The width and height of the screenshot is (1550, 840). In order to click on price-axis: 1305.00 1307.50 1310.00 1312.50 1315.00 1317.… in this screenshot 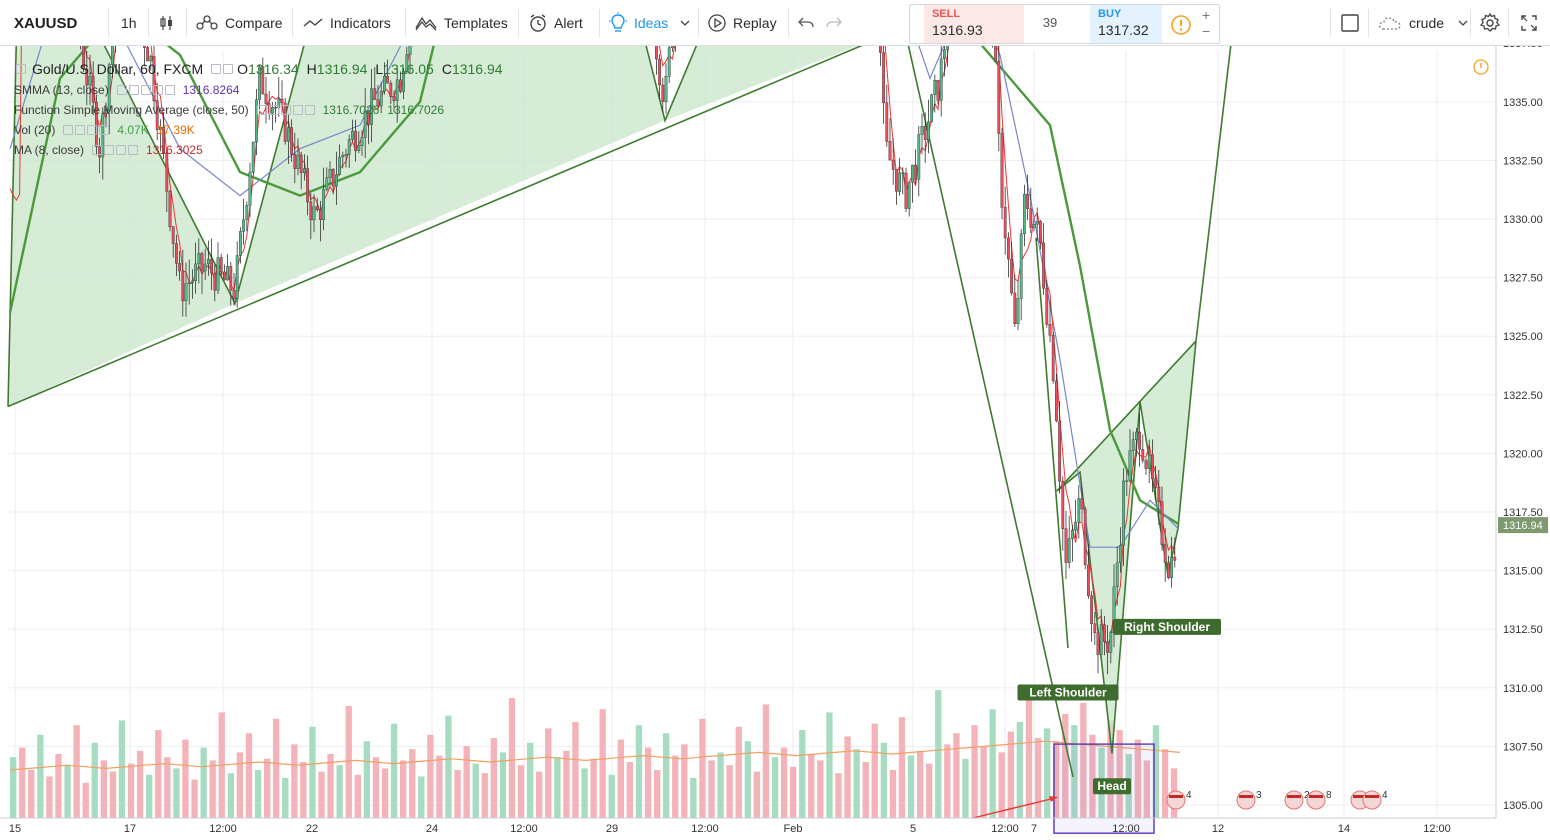, I will do `click(1510, 432)`.